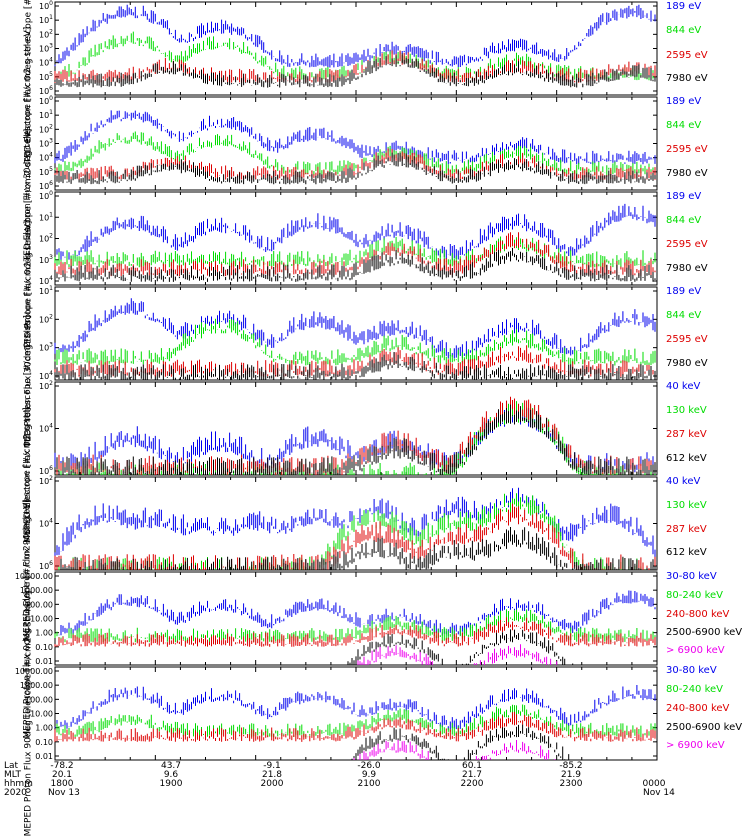  What do you see at coordinates (171, 775) in the screenshot?
I see `mlt-value: 9.6` at bounding box center [171, 775].